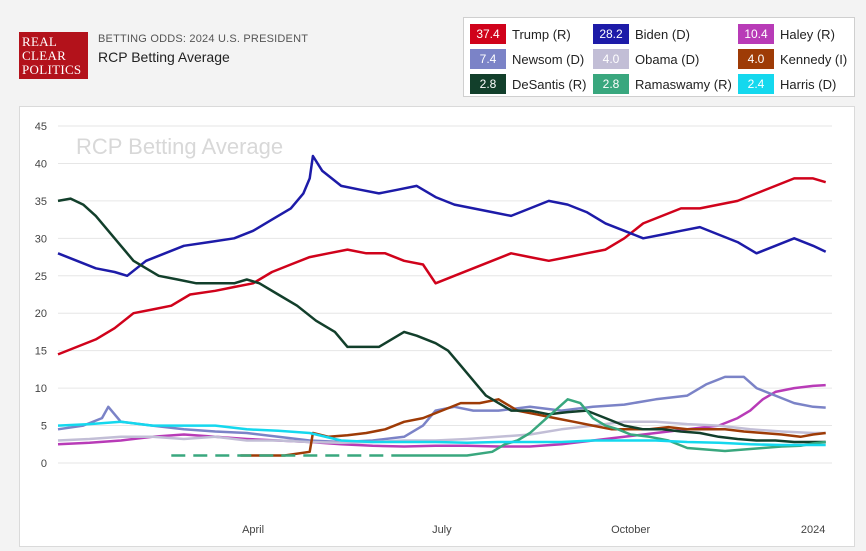  Describe the element at coordinates (44, 55) in the screenshot. I see `logo-line: CLEAR` at that location.